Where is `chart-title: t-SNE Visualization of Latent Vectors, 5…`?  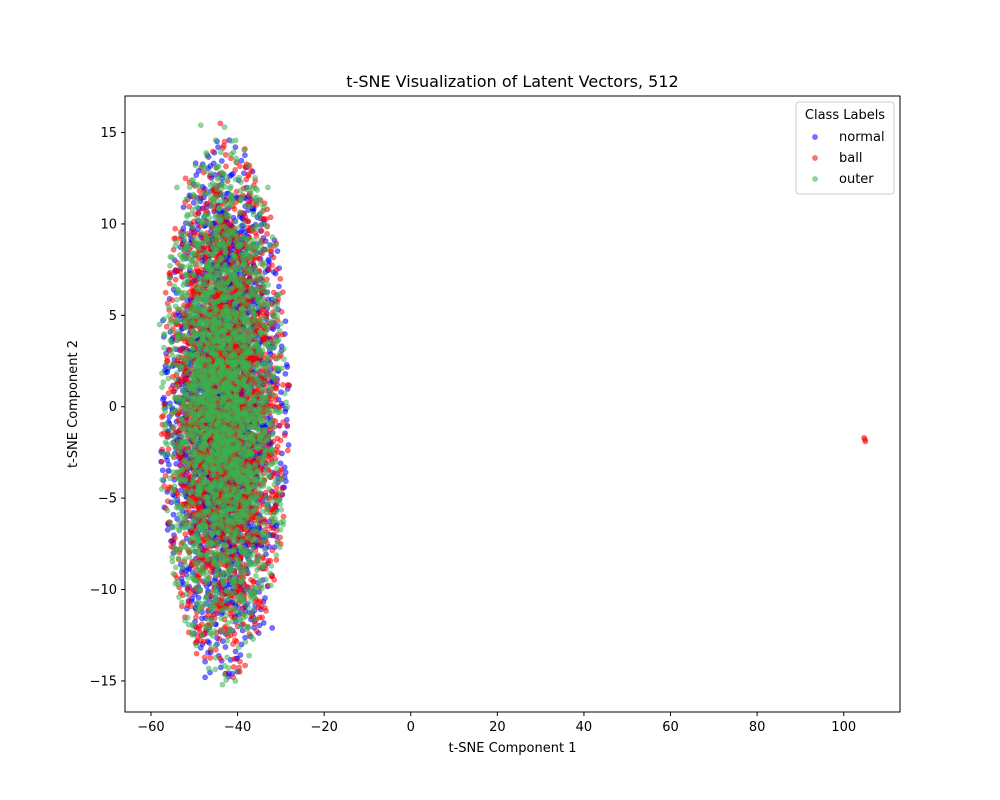 chart-title: t-SNE Visualization of Latent Vectors, 5… is located at coordinates (512, 81).